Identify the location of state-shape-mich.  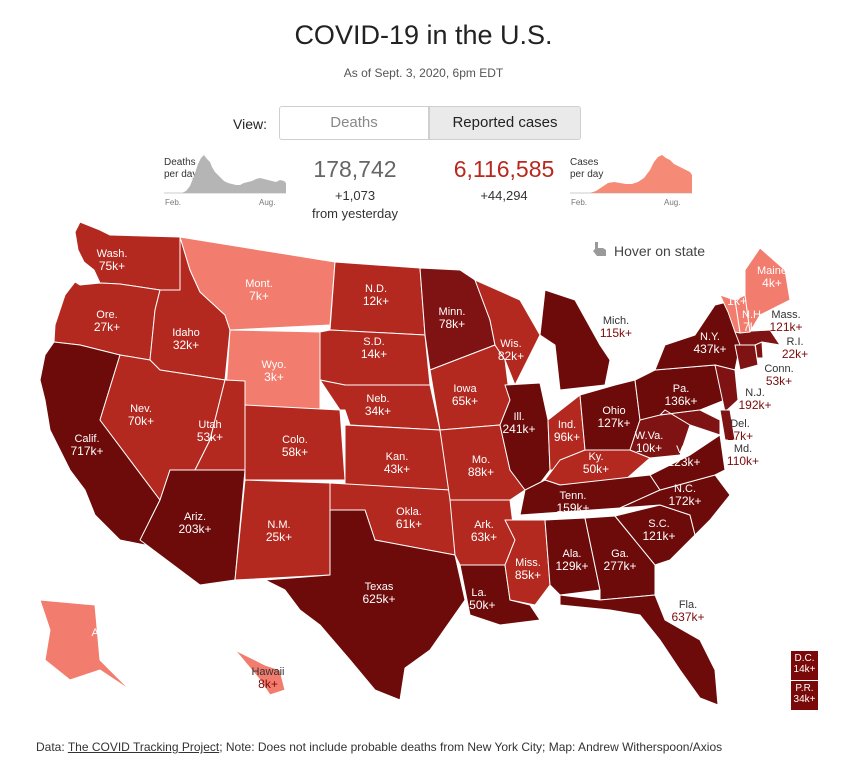
(575, 340).